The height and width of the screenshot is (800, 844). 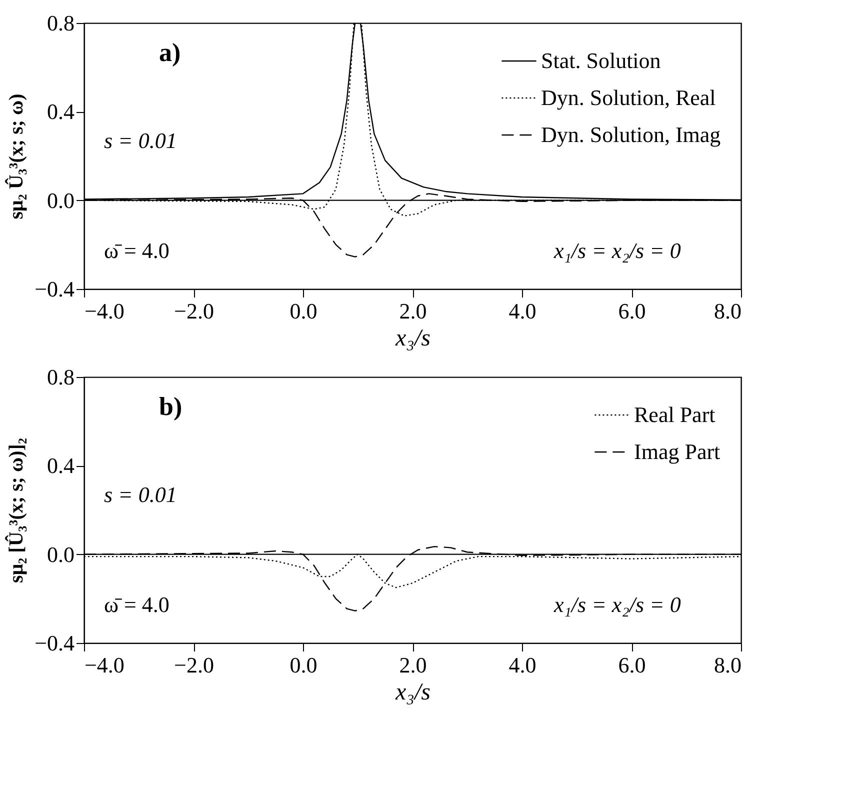 I want to click on annotation: b), so click(x=170, y=406).